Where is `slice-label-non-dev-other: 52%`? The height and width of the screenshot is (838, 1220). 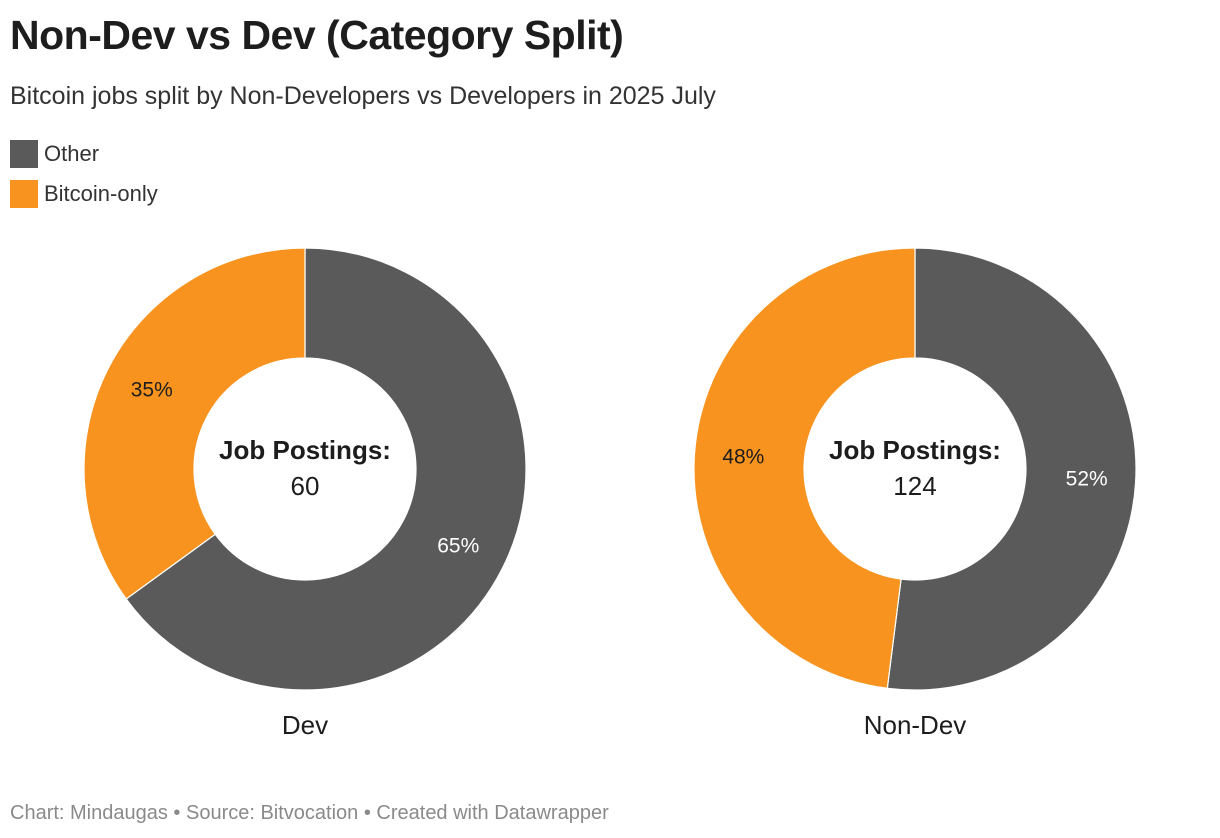
slice-label-non-dev-other: 52% is located at coordinates (1087, 478).